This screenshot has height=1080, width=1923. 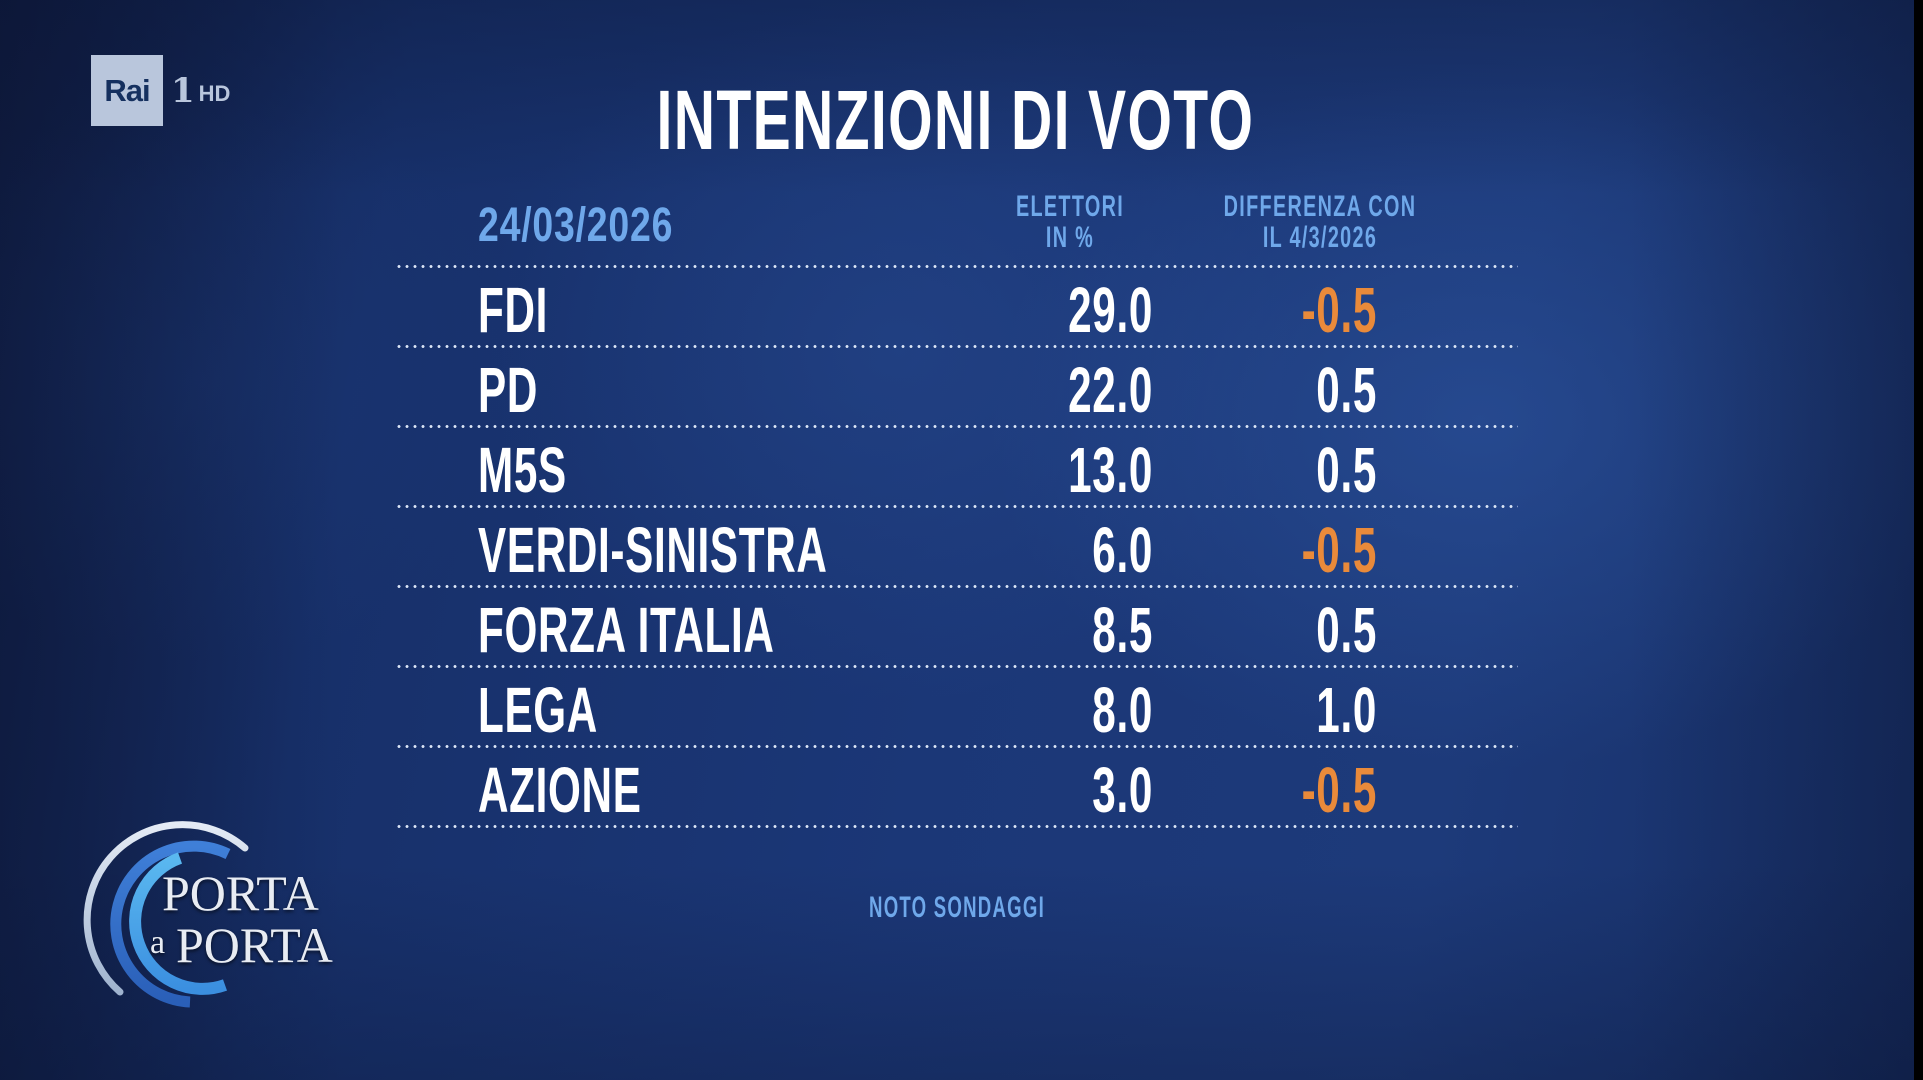 I want to click on arc-rings-icon, so click(x=166, y=914).